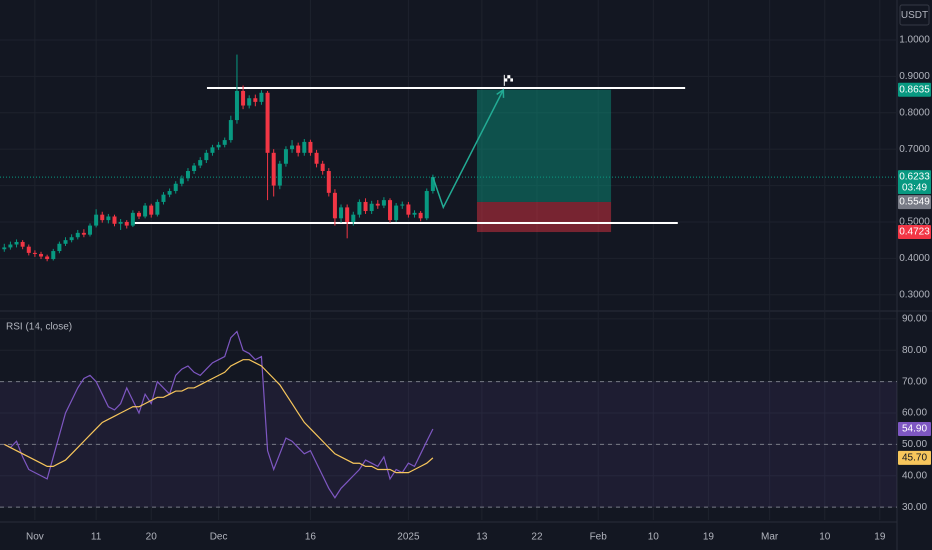 The width and height of the screenshot is (932, 550). I want to click on last-price-label: 0.6233, so click(914, 177).